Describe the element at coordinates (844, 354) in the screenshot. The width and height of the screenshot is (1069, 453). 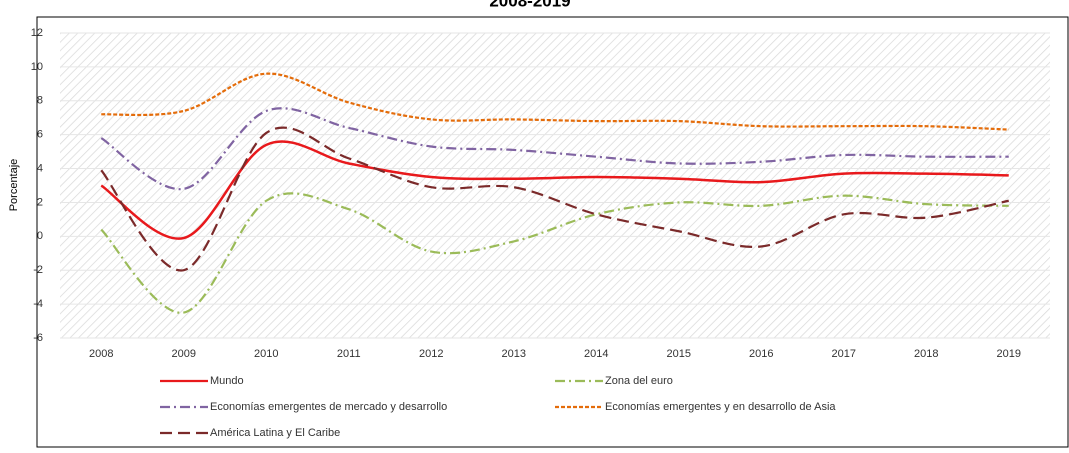
I see `x-tick-label: 2017` at that location.